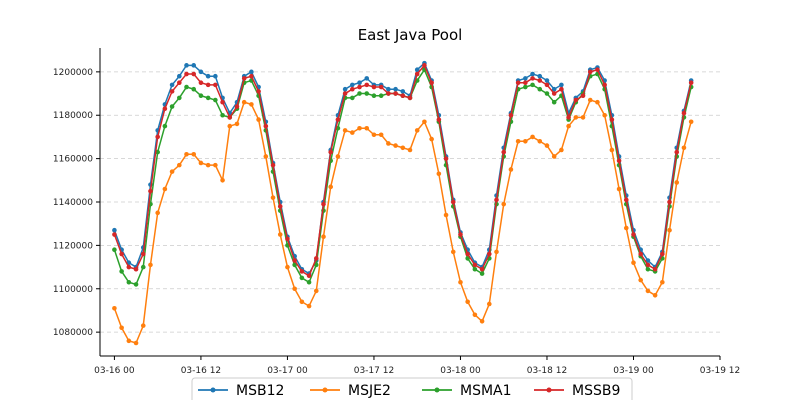 The image size is (800, 400). What do you see at coordinates (460, 371) in the screenshot?
I see `x-tick-label: 03-18 00` at bounding box center [460, 371].